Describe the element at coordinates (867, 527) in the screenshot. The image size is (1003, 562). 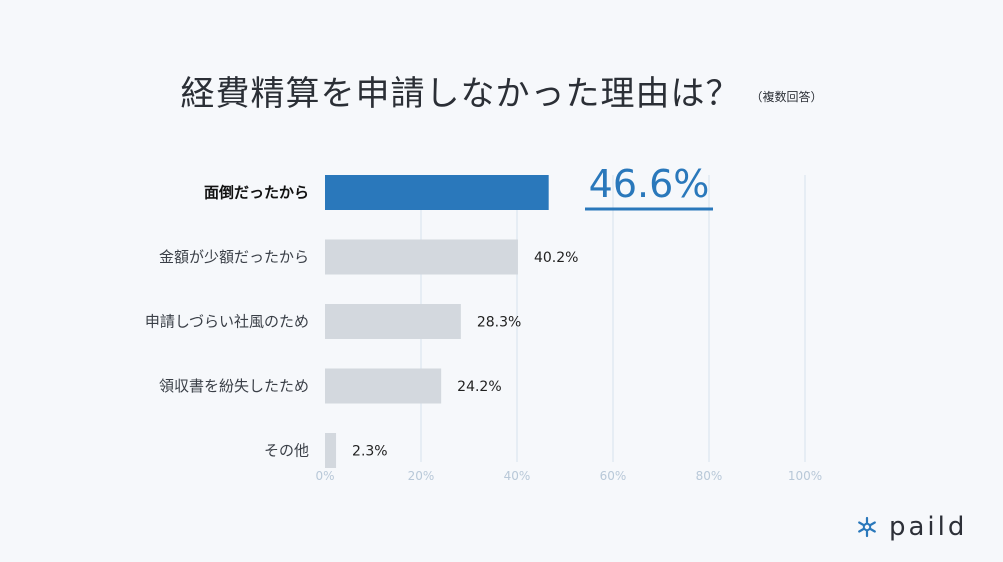
I see `paild-logo-icon` at that location.